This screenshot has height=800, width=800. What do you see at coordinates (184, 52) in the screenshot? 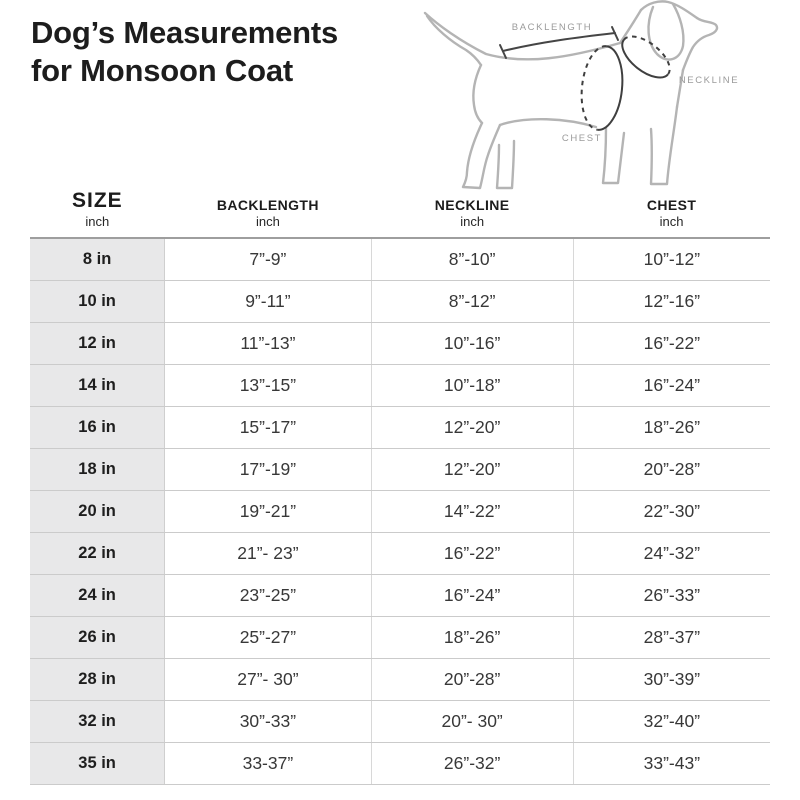
I see `page-title: Dog’s Measurements for Monsoon Coat` at bounding box center [184, 52].